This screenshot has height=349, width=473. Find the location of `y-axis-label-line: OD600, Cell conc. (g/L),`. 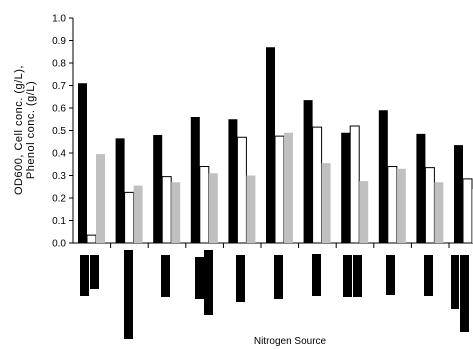

y-axis-label-line: OD600, Cell conc. (g/L), is located at coordinates (19, 130).